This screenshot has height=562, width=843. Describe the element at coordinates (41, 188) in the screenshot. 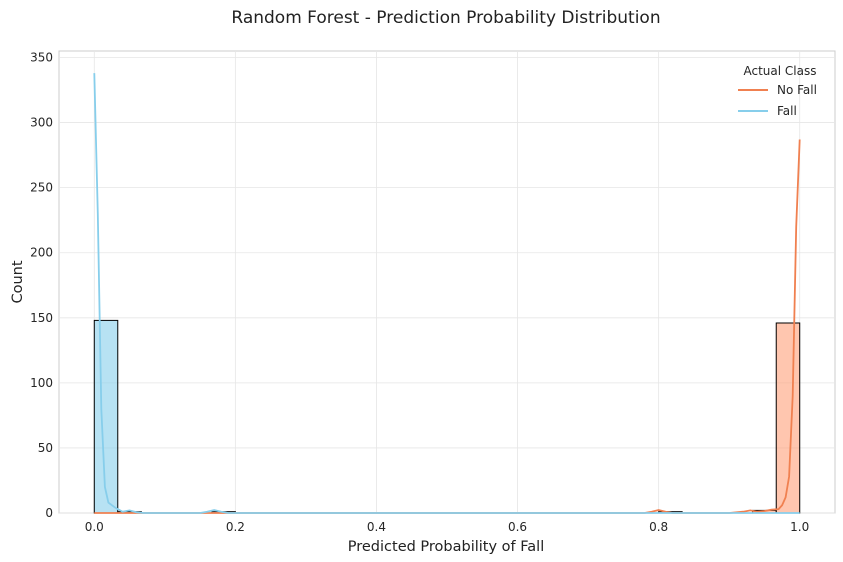

I see `y-tick-label: 250` at that location.